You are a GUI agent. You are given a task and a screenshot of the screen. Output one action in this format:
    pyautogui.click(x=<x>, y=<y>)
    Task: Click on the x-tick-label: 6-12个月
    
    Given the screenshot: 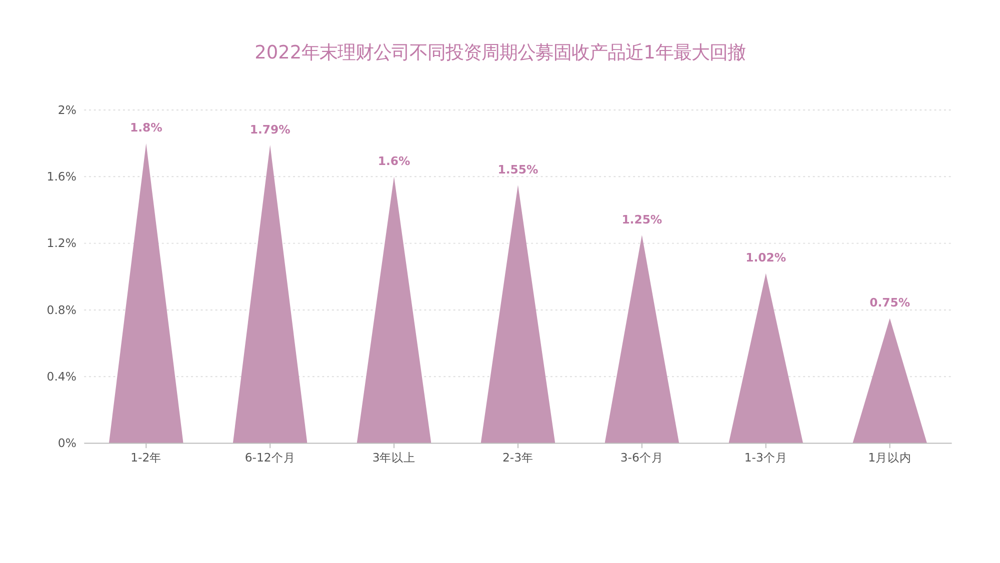 What is the action you would take?
    pyautogui.click(x=270, y=457)
    